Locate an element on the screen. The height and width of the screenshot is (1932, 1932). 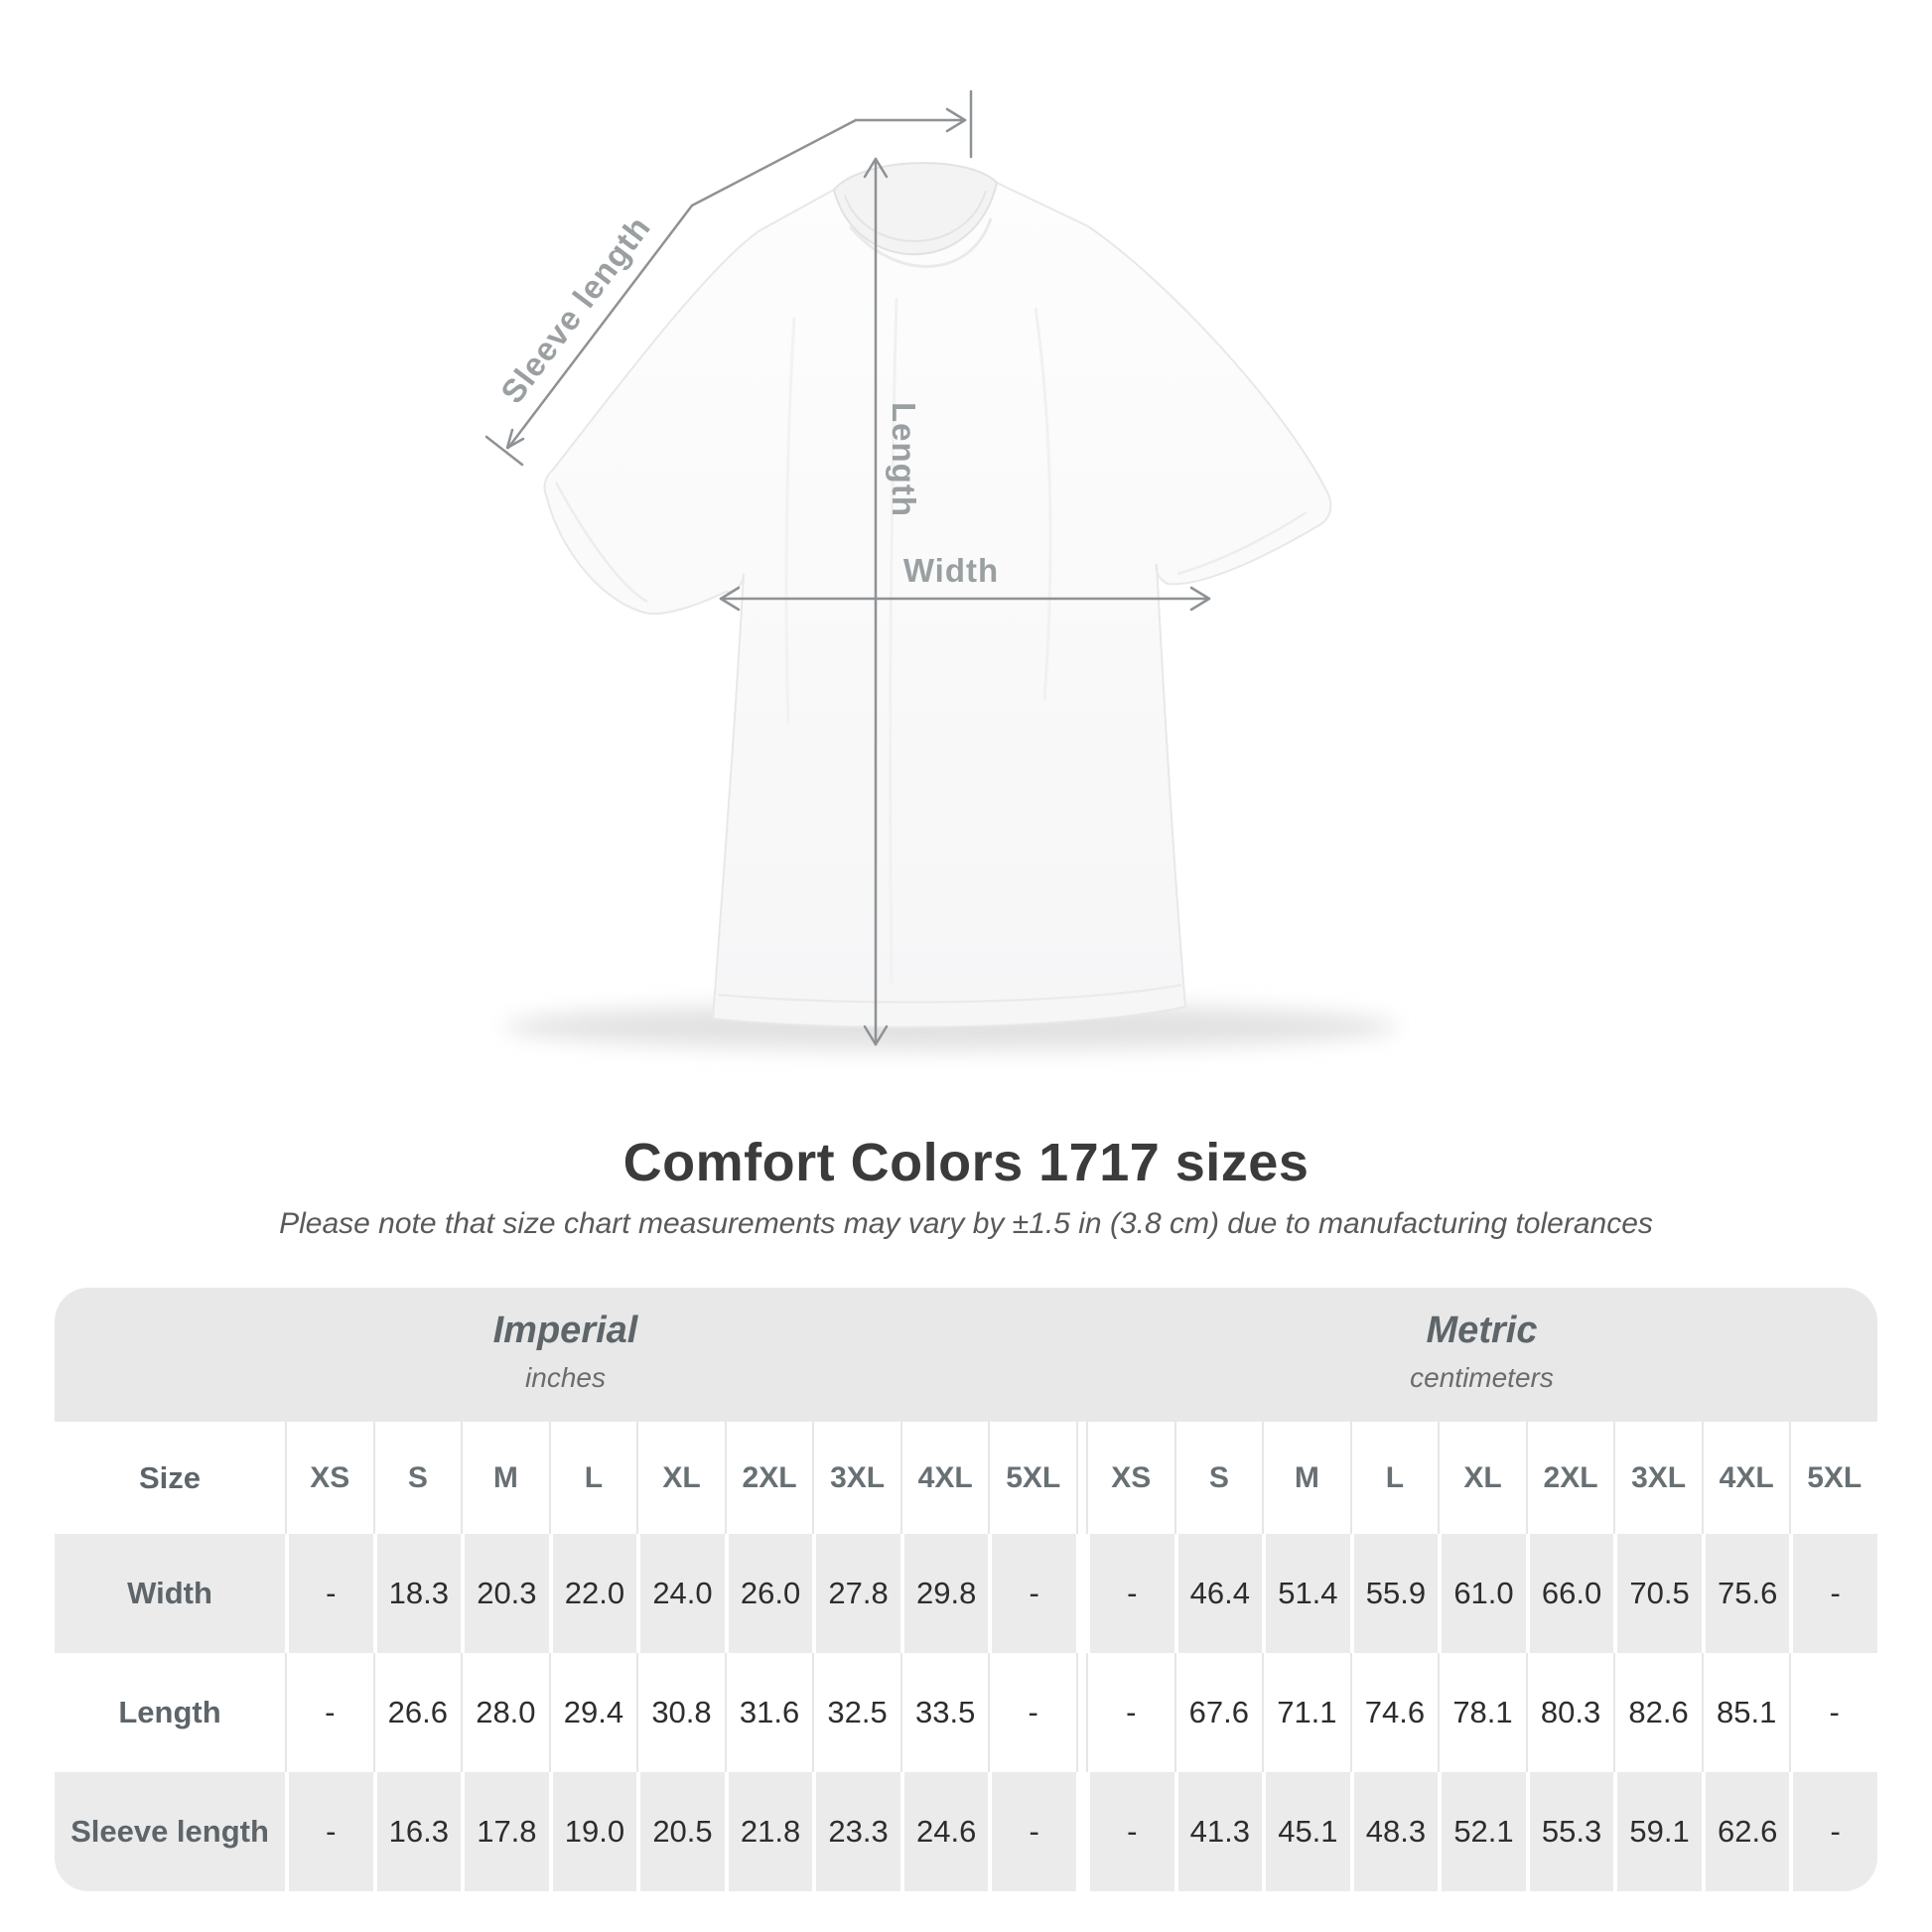
metric-unit: centimeters is located at coordinates (1482, 1377).